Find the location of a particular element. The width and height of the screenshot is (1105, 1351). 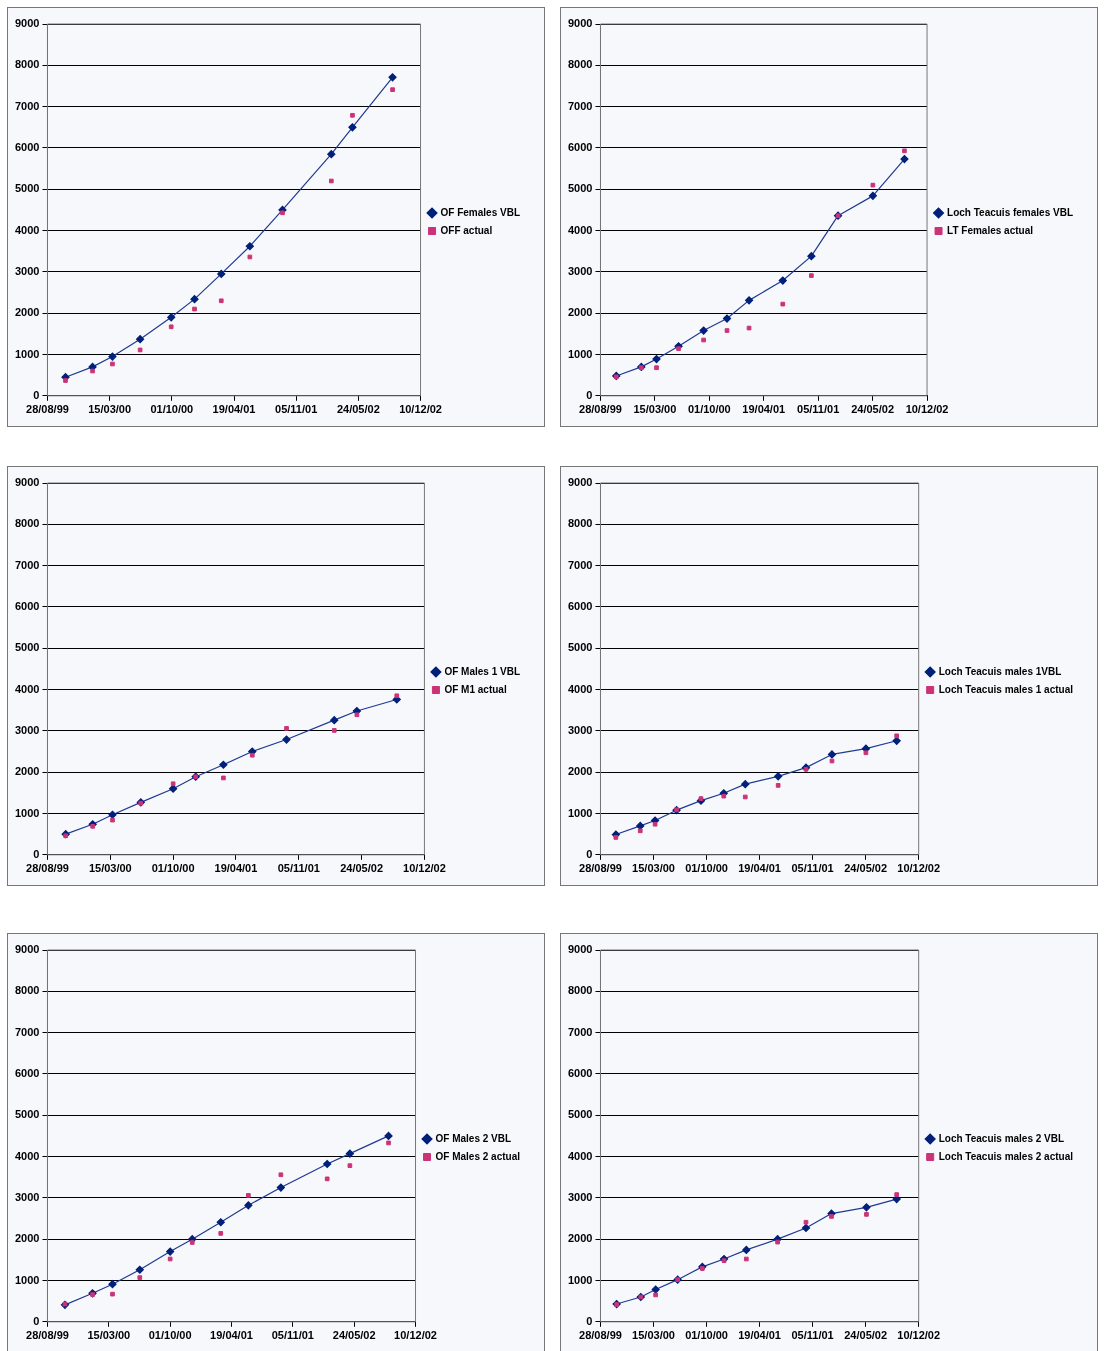

legend-label: Loch Teacuis males 1VBL is located at coordinates (1000, 671).